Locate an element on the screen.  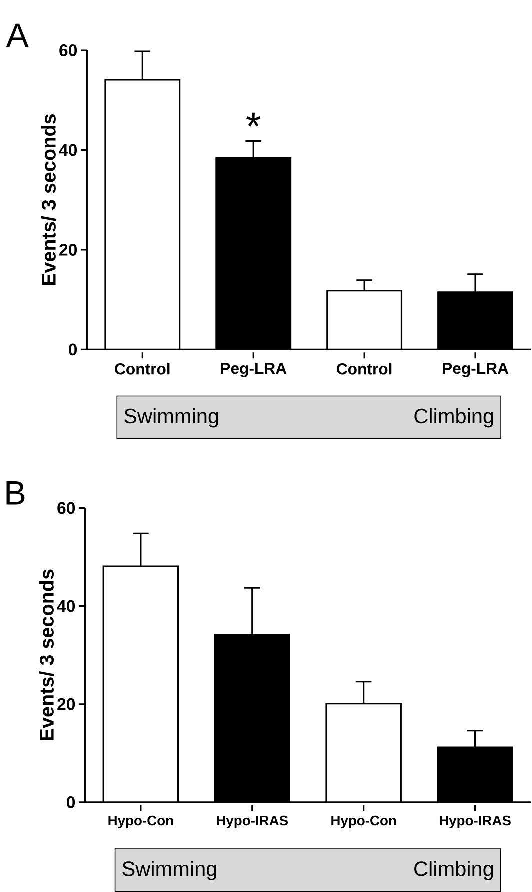
annotation: * is located at coordinates (253, 119).